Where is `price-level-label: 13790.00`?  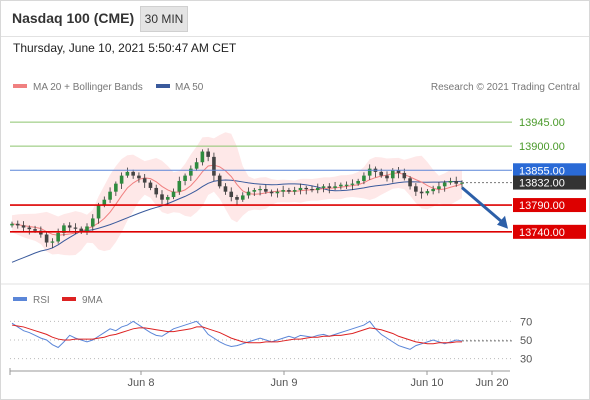
price-level-label: 13790.00 is located at coordinates (542, 206).